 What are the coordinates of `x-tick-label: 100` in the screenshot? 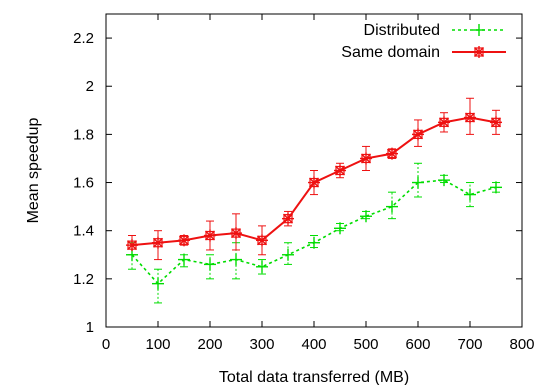 It's located at (157, 344).